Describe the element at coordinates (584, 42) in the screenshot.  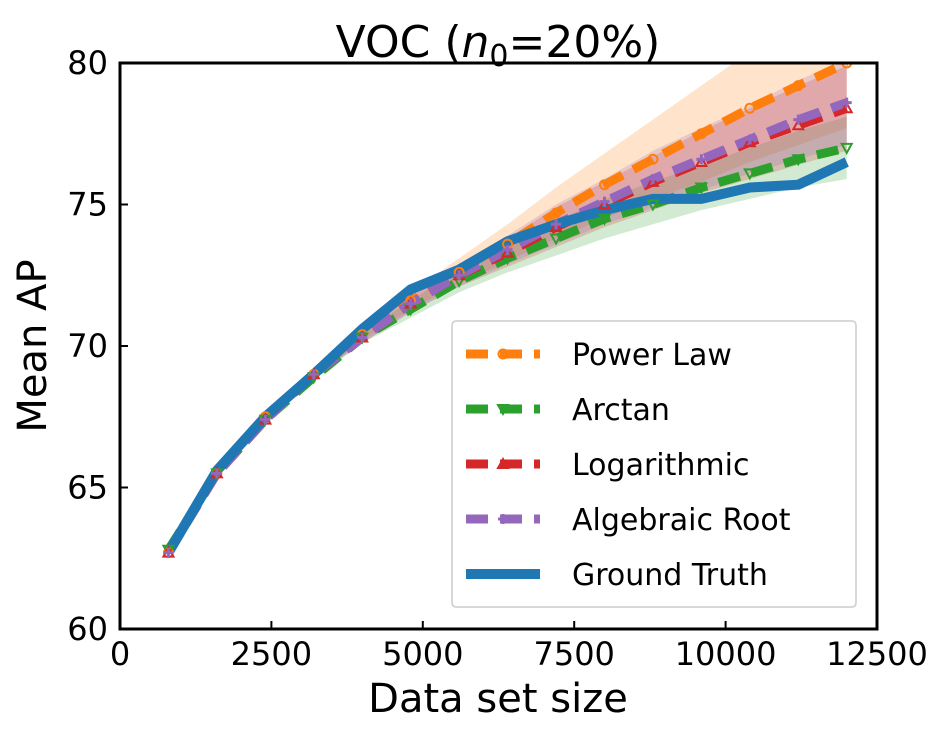
I see `title-suffix: =20%)` at that location.